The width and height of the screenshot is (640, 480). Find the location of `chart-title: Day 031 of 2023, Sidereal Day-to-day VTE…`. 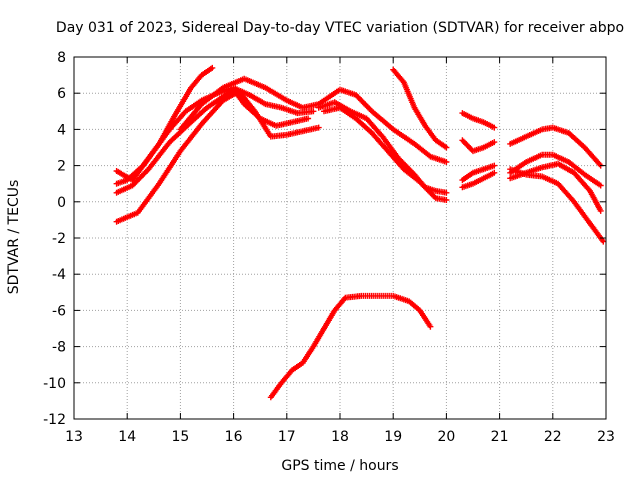

chart-title: Day 031 of 2023, Sidereal Day-to-day VTE… is located at coordinates (340, 28).